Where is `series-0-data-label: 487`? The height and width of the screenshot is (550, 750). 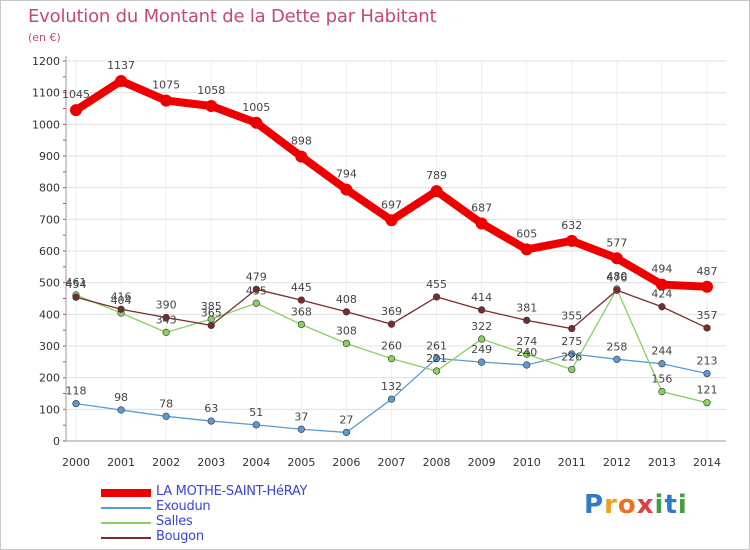 series-0-data-label: 487 is located at coordinates (707, 271).